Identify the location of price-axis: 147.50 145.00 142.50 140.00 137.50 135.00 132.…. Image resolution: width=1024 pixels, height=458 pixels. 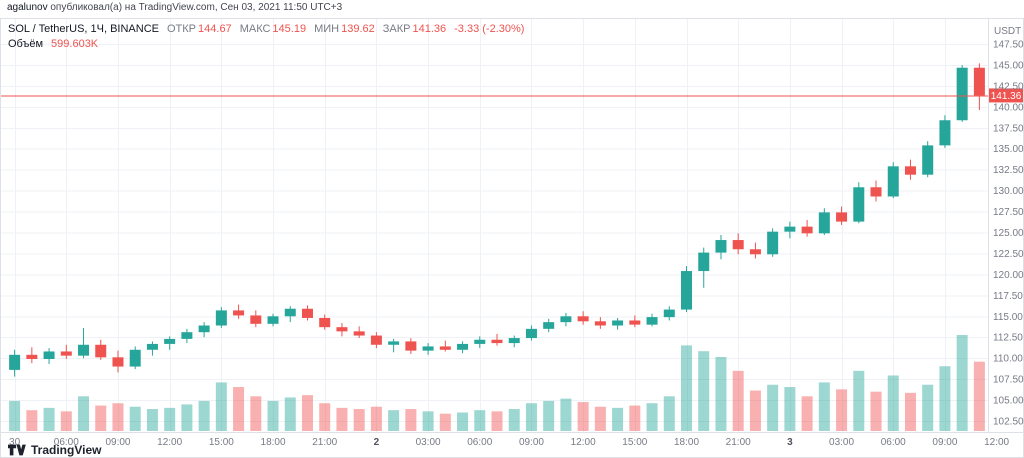
(1008, 234).